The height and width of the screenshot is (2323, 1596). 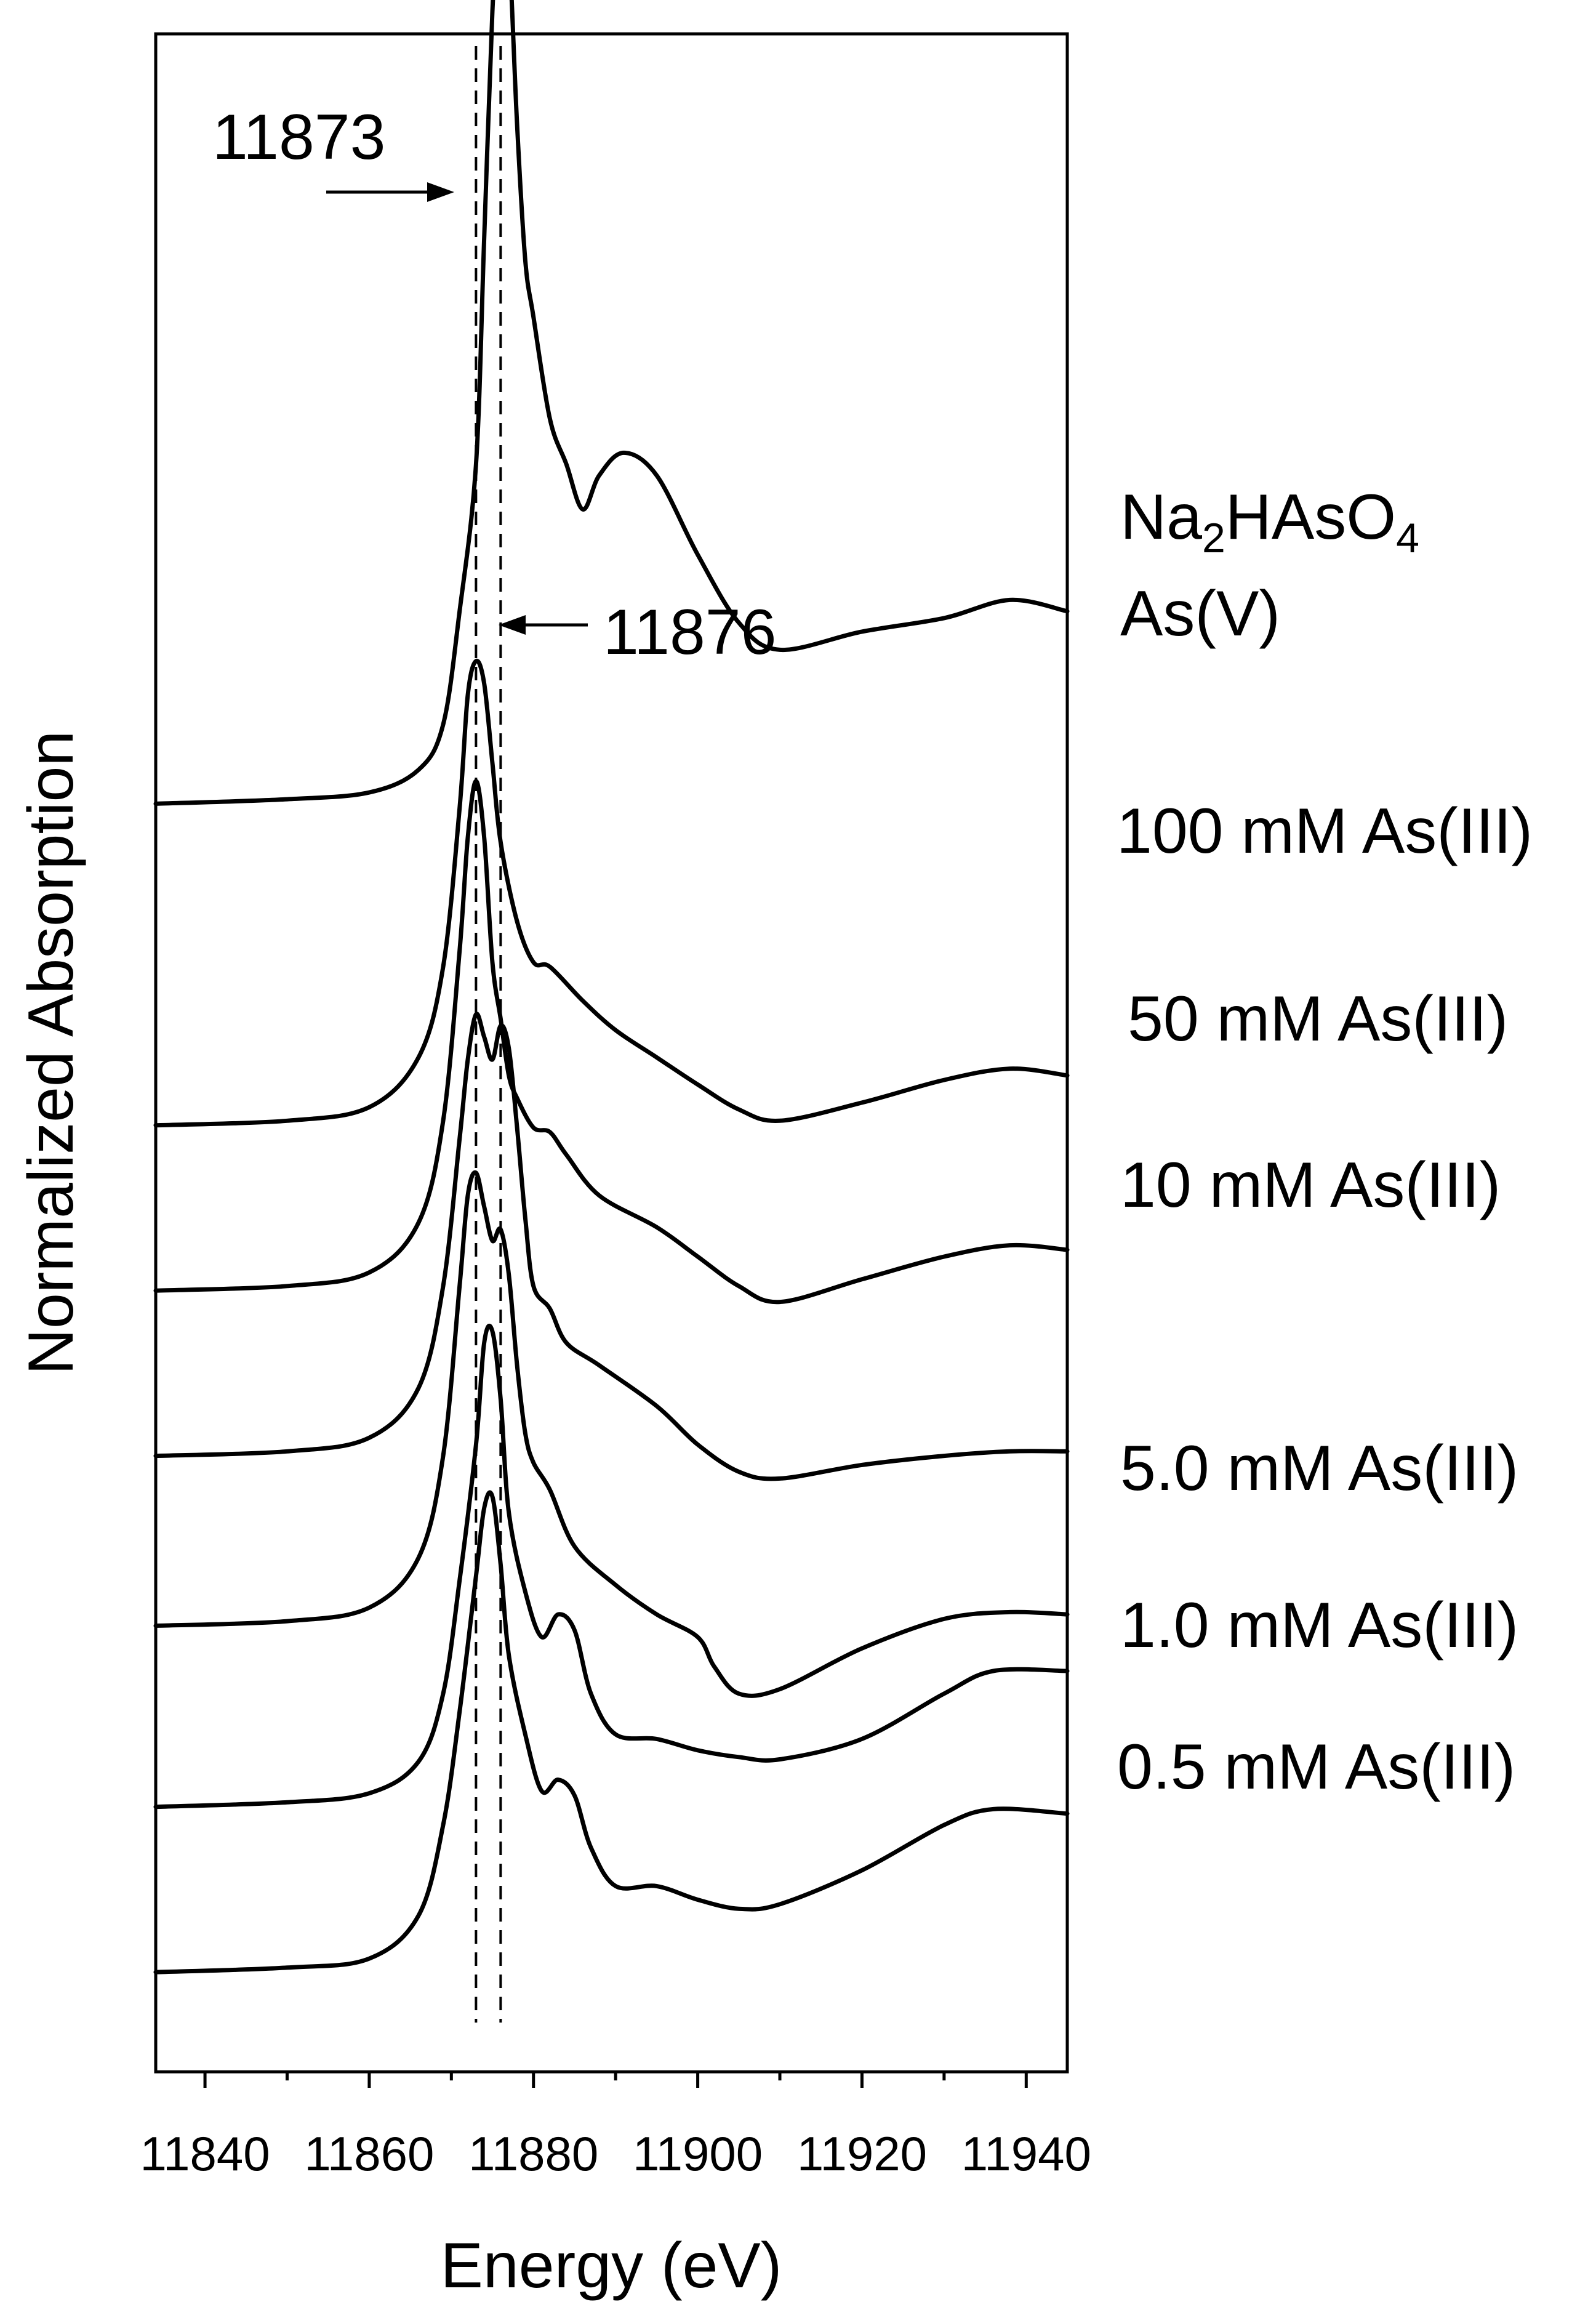 I want to click on x-tick-label-11900: 11900, so click(x=698, y=2154).